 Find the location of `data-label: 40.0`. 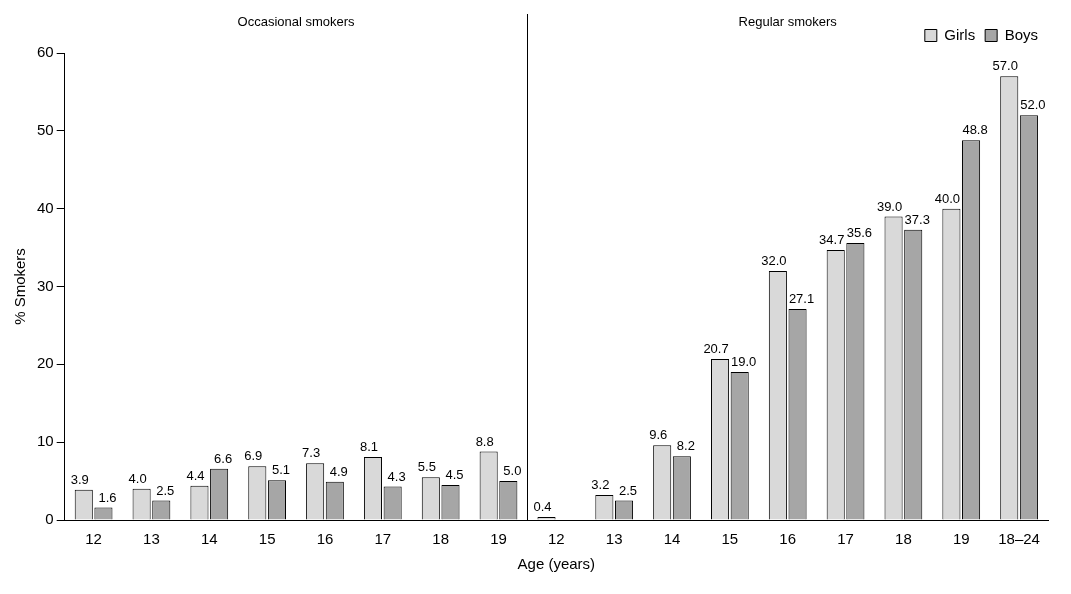

data-label: 40.0 is located at coordinates (947, 198).